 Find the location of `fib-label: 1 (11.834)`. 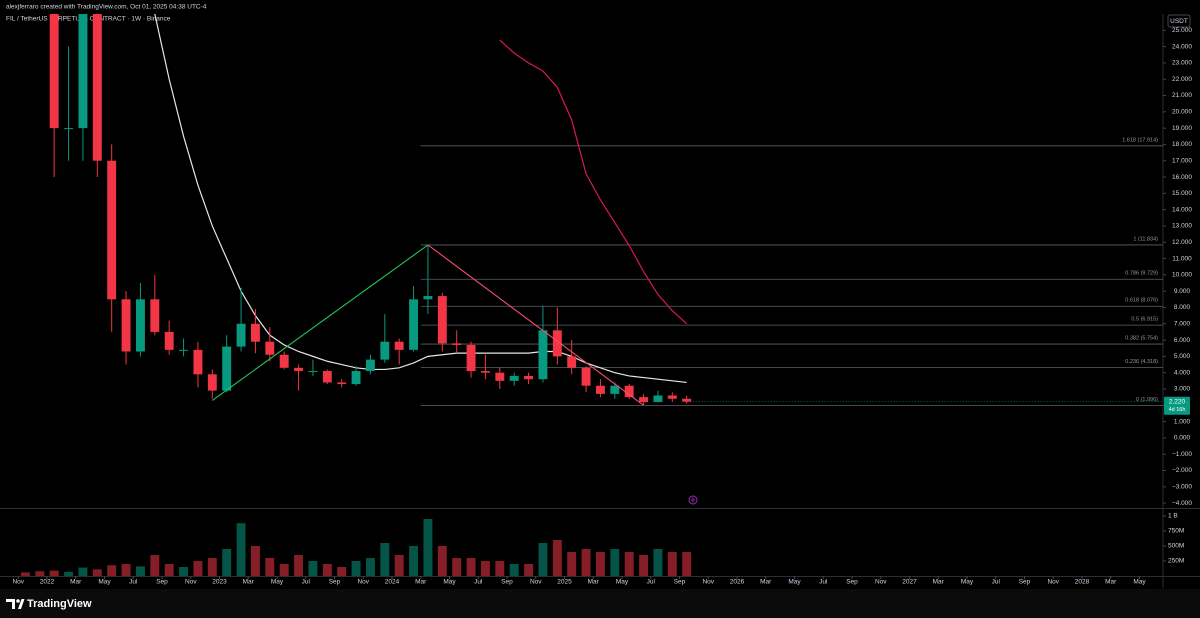

fib-label: 1 (11.834) is located at coordinates (1145, 239).